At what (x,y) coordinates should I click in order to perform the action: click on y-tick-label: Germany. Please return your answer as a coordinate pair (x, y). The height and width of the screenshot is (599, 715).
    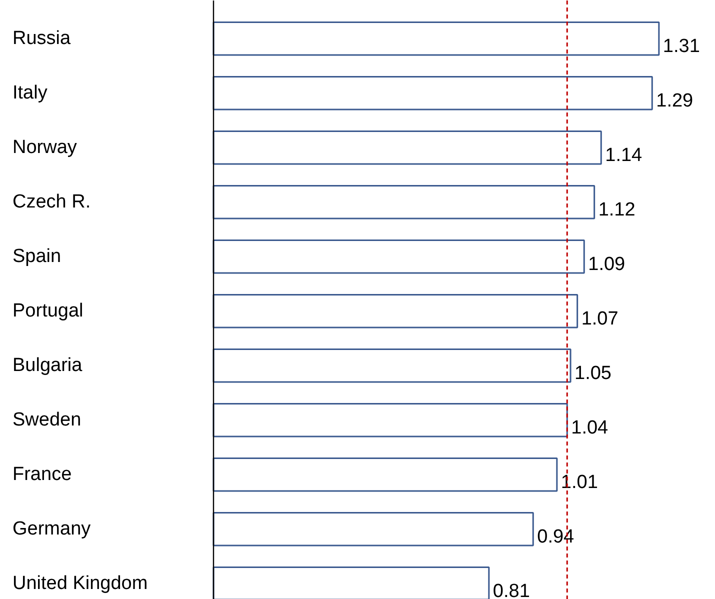
    Looking at the image, I should click on (52, 529).